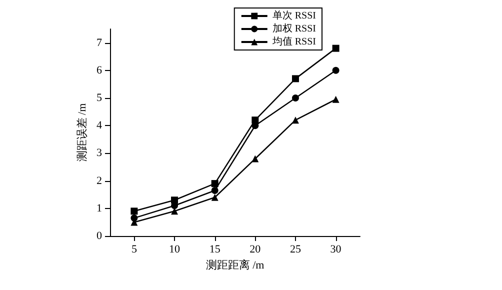 The image size is (502, 290). What do you see at coordinates (82, 132) in the screenshot?
I see `y-axis-title: 测距误差 /m` at bounding box center [82, 132].